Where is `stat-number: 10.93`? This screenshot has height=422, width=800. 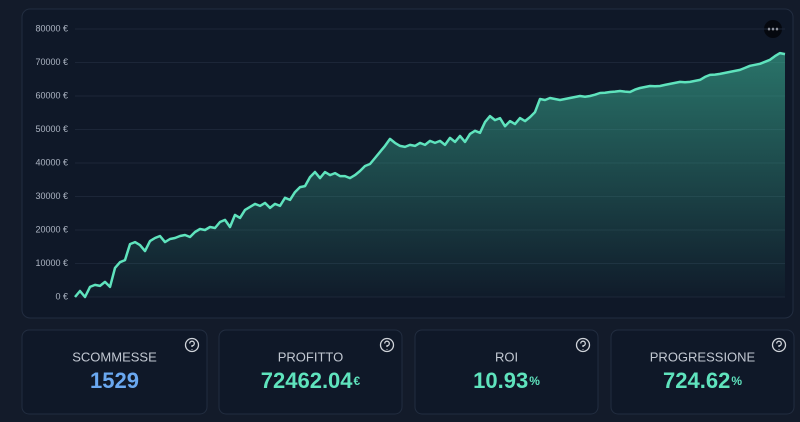
stat-number: 10.93 is located at coordinates (500, 380).